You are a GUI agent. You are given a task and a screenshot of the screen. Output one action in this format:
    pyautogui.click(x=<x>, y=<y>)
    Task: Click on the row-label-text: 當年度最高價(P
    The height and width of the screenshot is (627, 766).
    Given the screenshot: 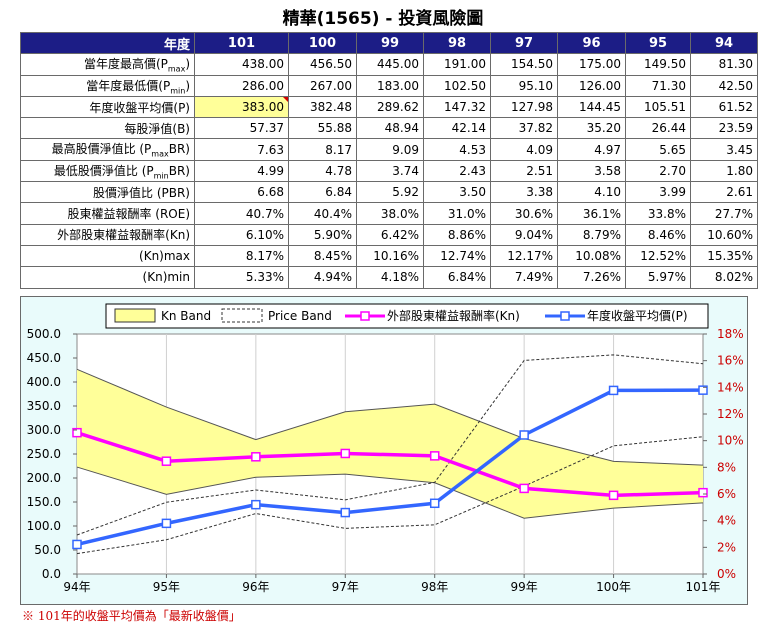 What is the action you would take?
    pyautogui.click(x=125, y=64)
    